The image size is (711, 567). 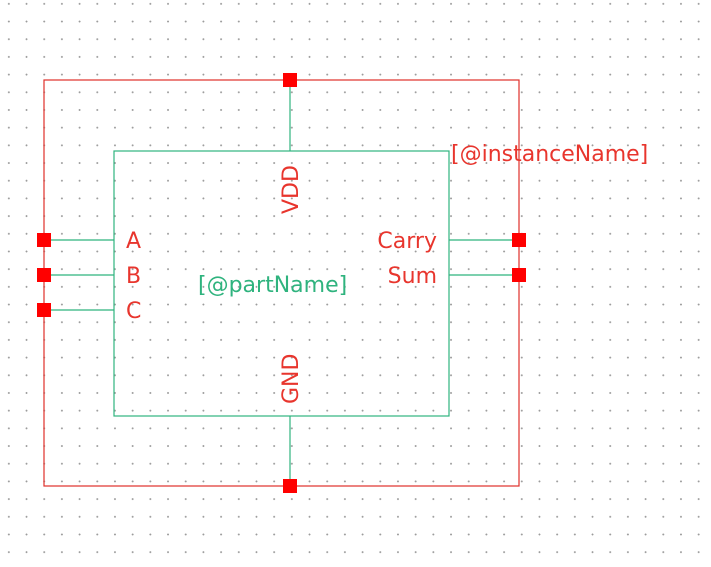 What do you see at coordinates (44, 240) in the screenshot?
I see `pin-square-a` at bounding box center [44, 240].